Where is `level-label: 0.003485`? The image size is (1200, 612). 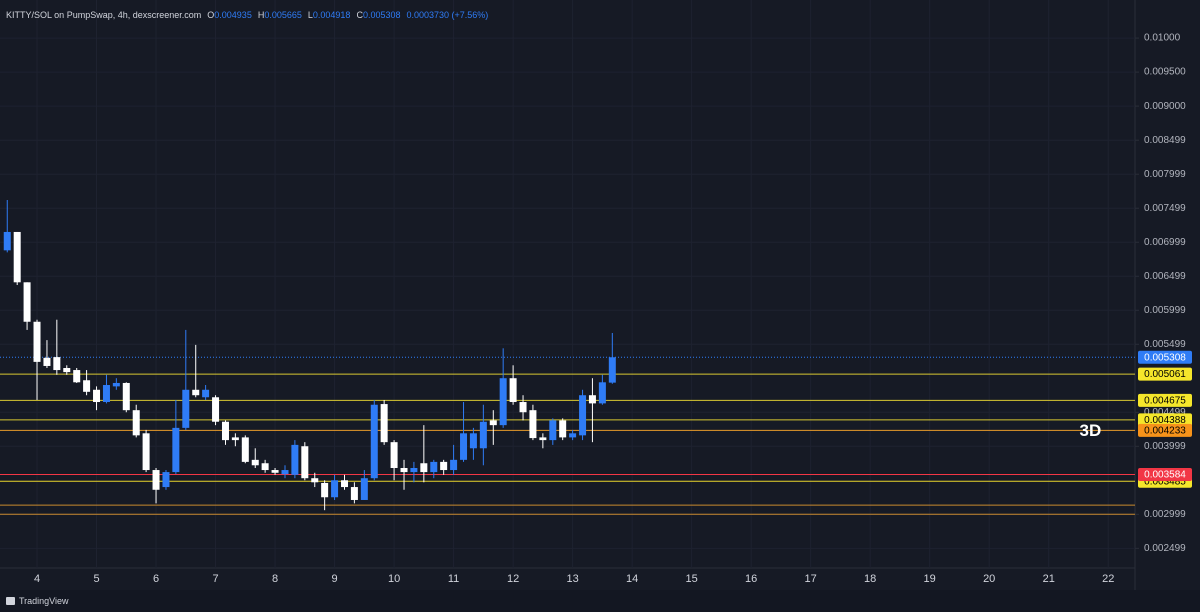 level-label: 0.003485 is located at coordinates (1165, 481).